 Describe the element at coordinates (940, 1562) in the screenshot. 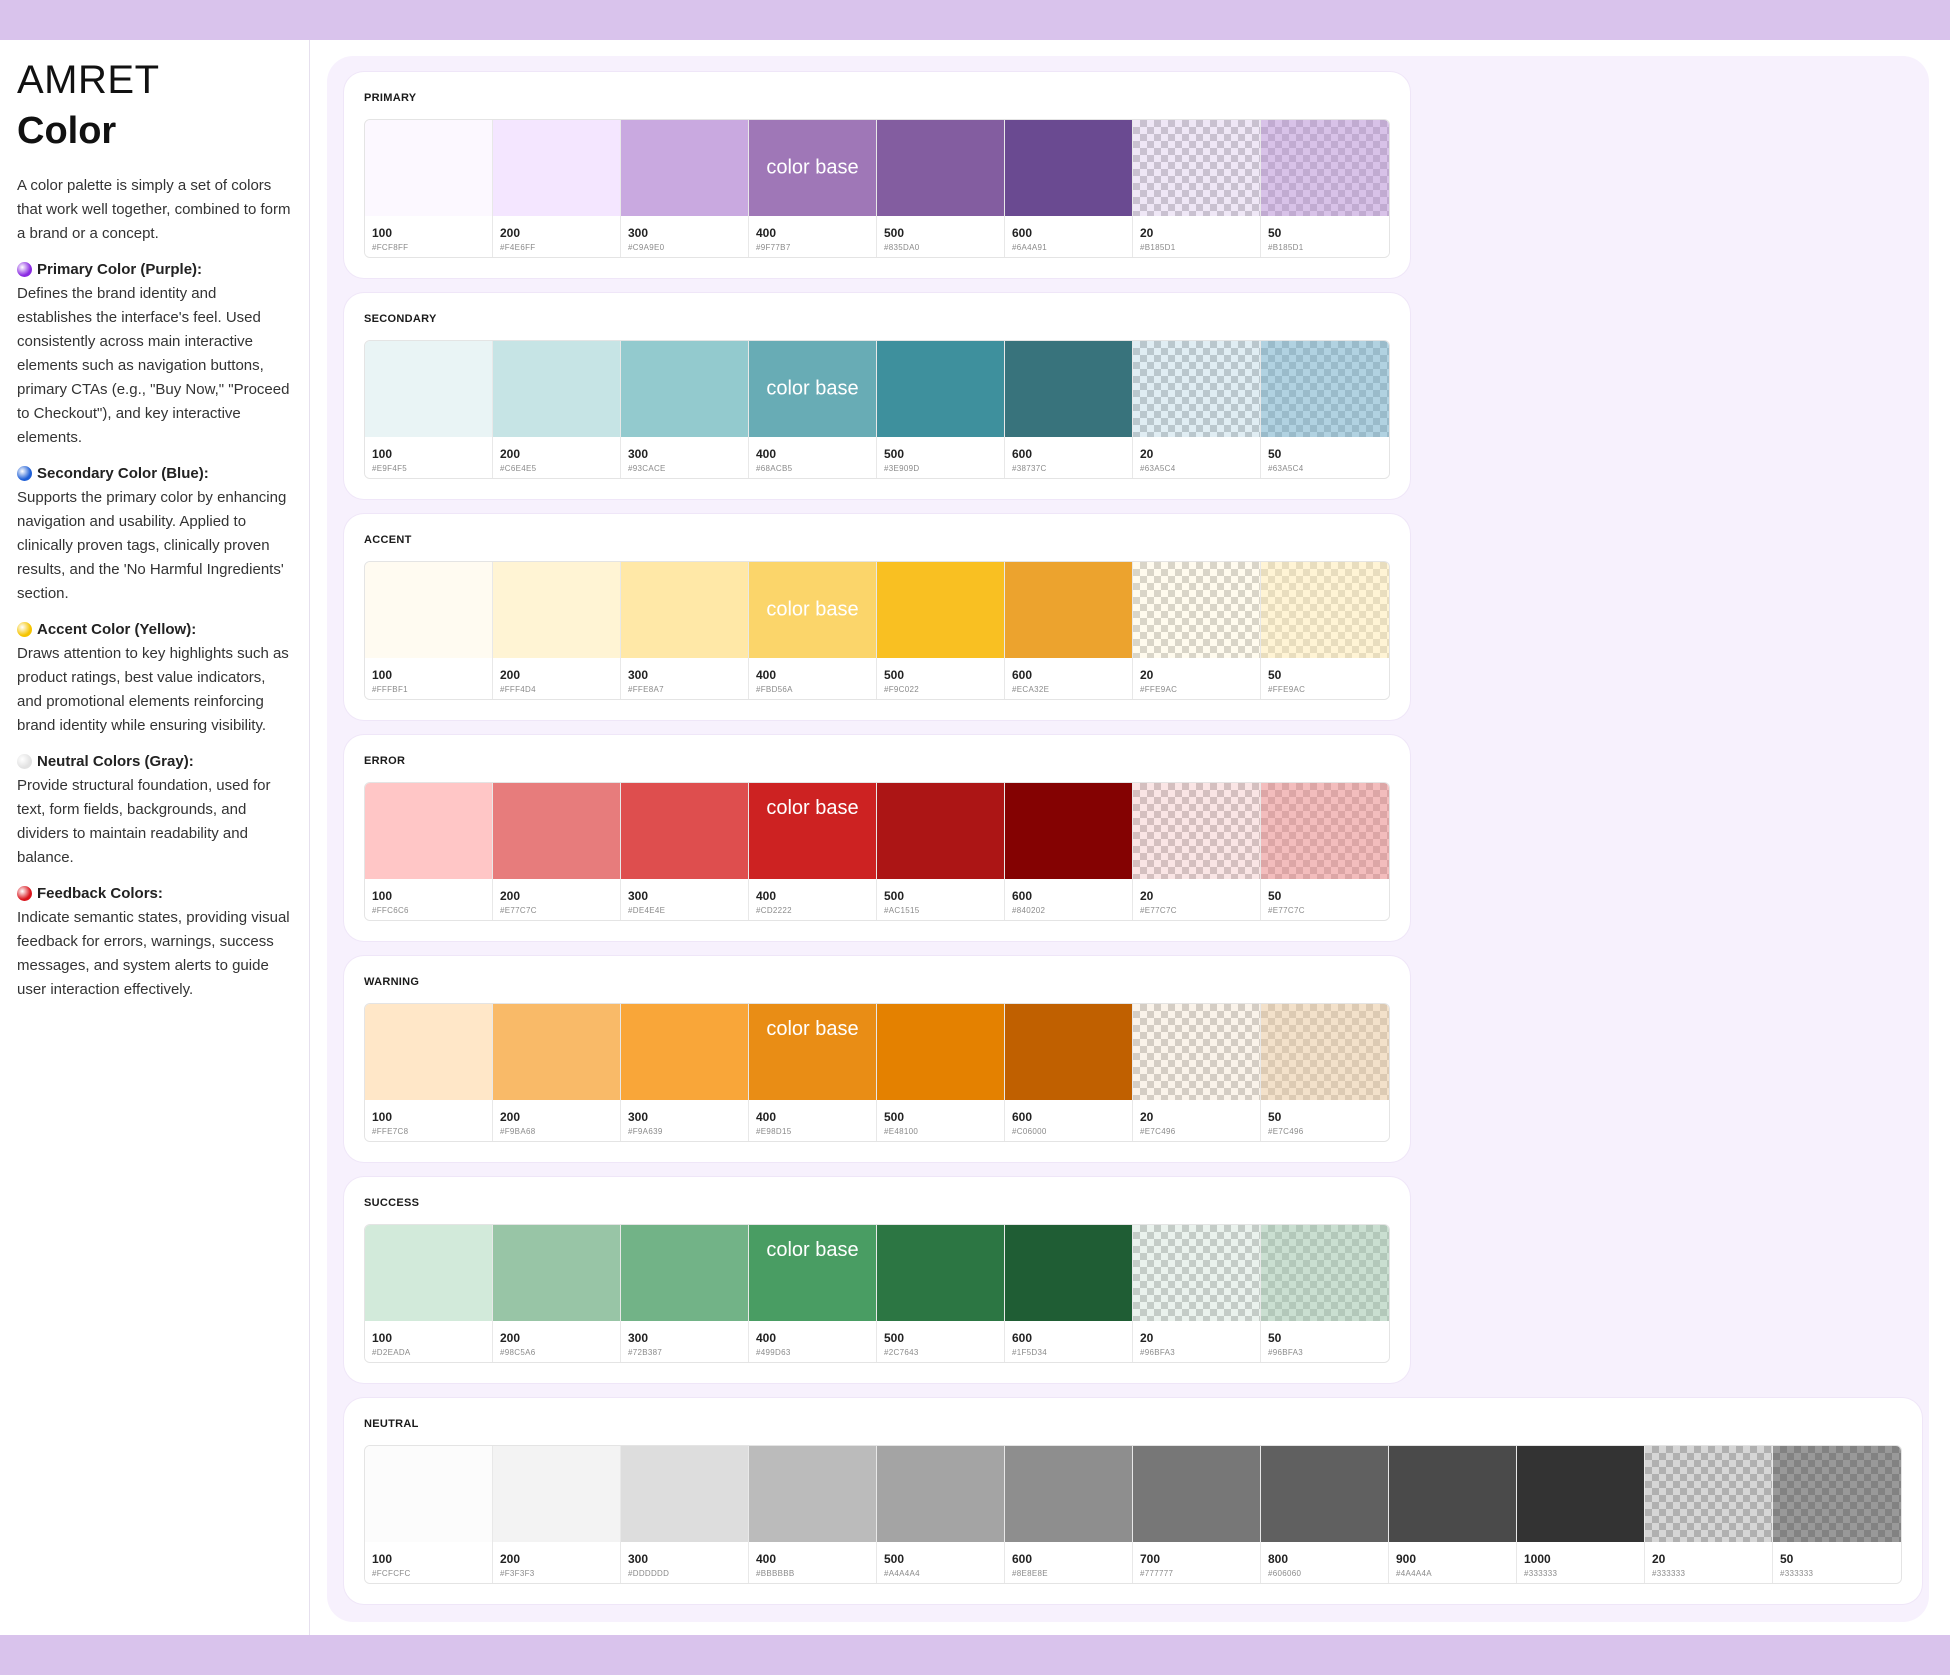

I see `swatch-meta: 500 #A4A4A4` at that location.